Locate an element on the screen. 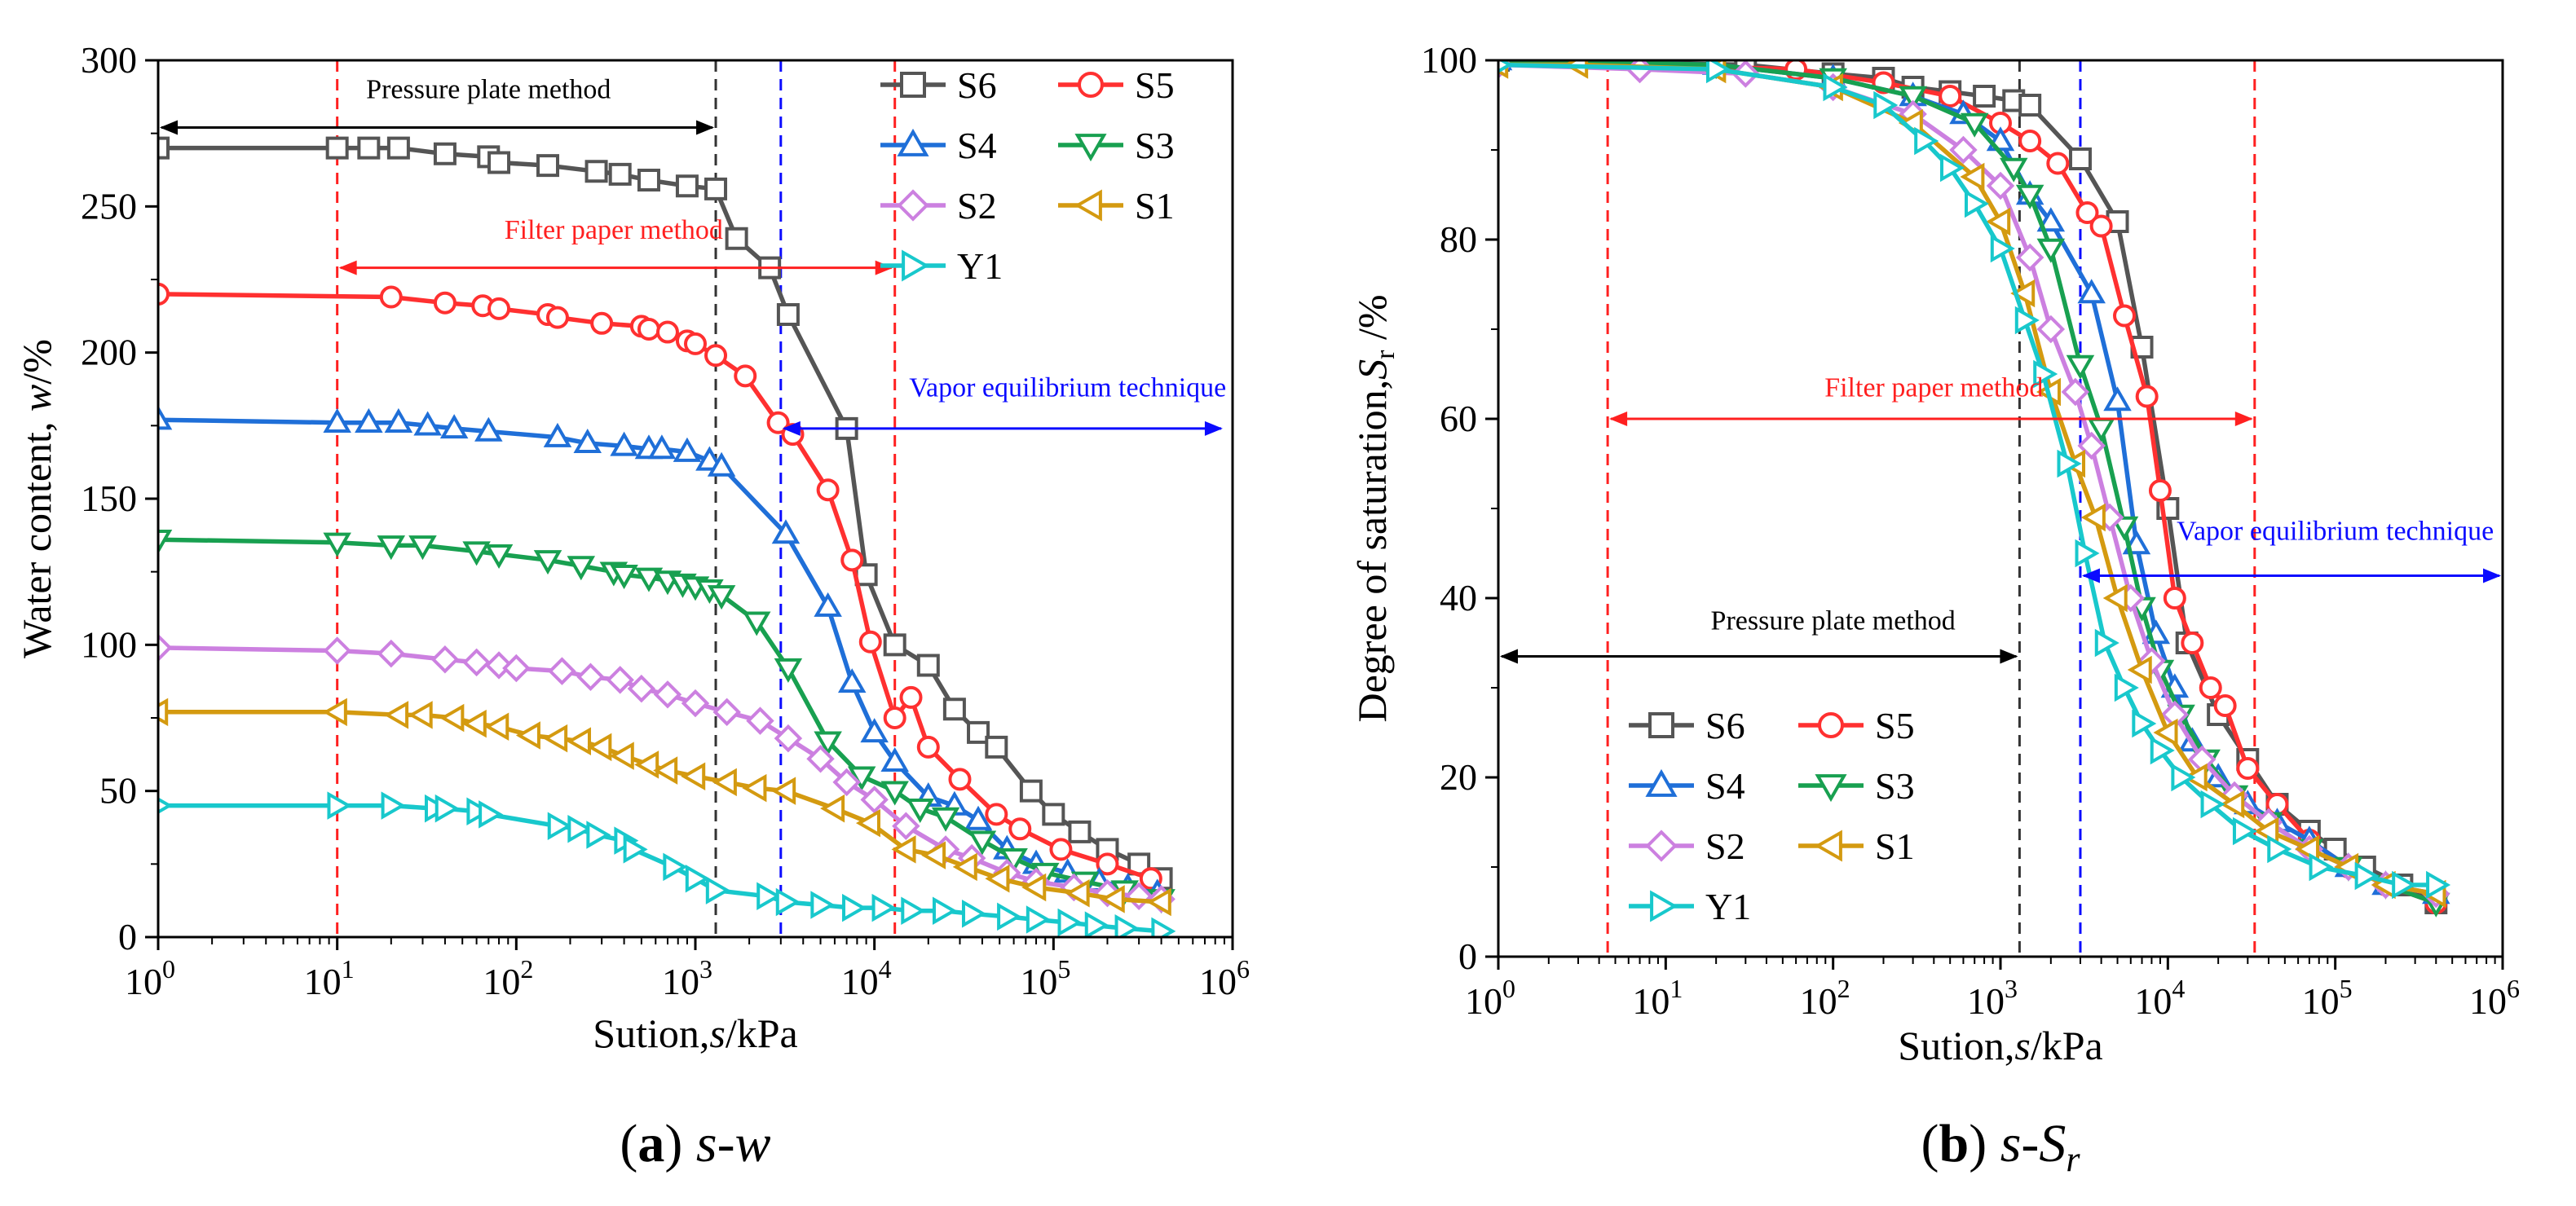 This screenshot has width=2576, height=1206. y-tick-label: 0 is located at coordinates (1467, 956).